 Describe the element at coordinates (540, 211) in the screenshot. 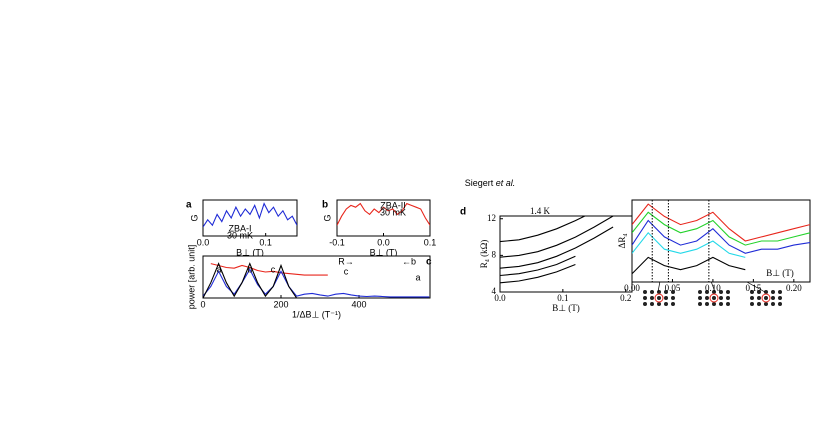

I see `annotation: 1.4 K` at that location.